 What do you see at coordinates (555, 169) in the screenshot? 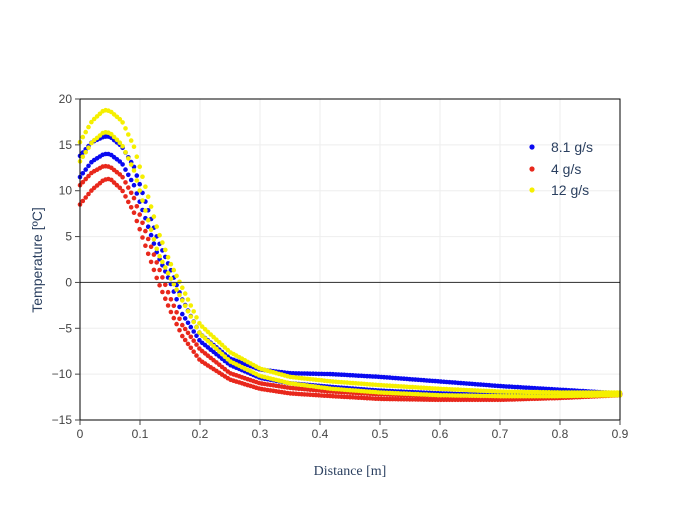
I see `legend-item-1: 4 g/s` at bounding box center [555, 169].